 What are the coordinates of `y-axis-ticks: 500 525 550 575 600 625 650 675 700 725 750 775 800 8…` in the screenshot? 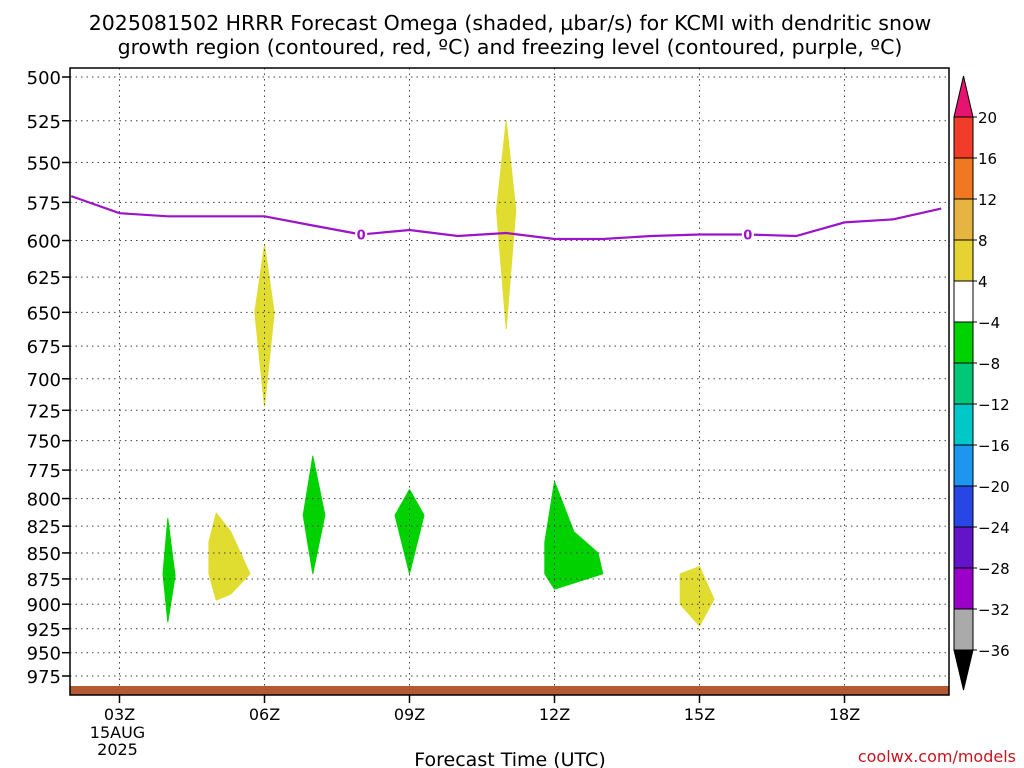 It's located at (48, 378).